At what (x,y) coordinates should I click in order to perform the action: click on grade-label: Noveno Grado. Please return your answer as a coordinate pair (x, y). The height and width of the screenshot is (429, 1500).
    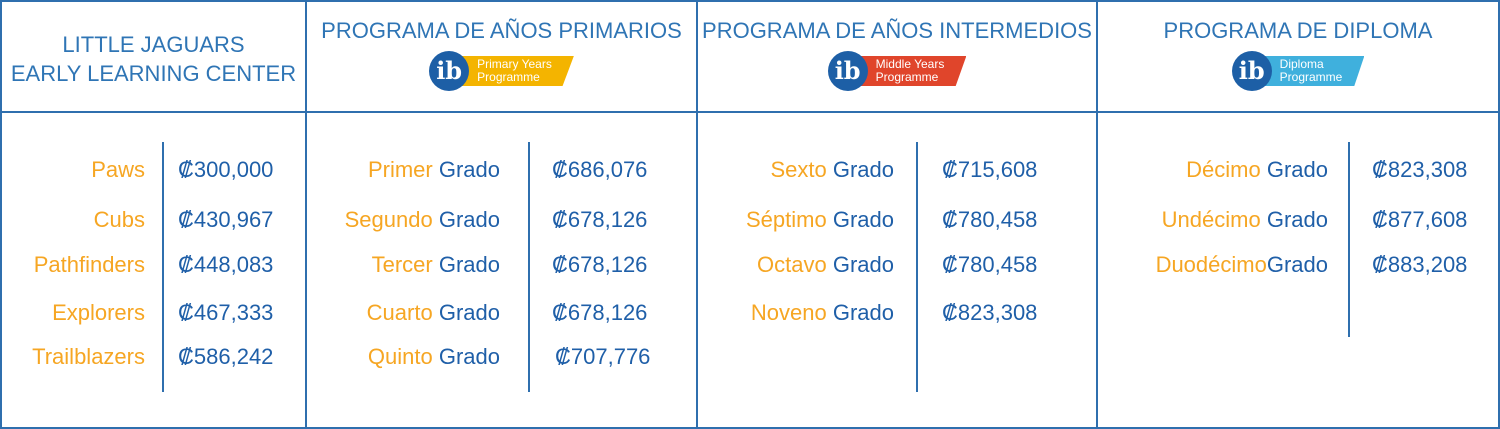
    Looking at the image, I should click on (798, 313).